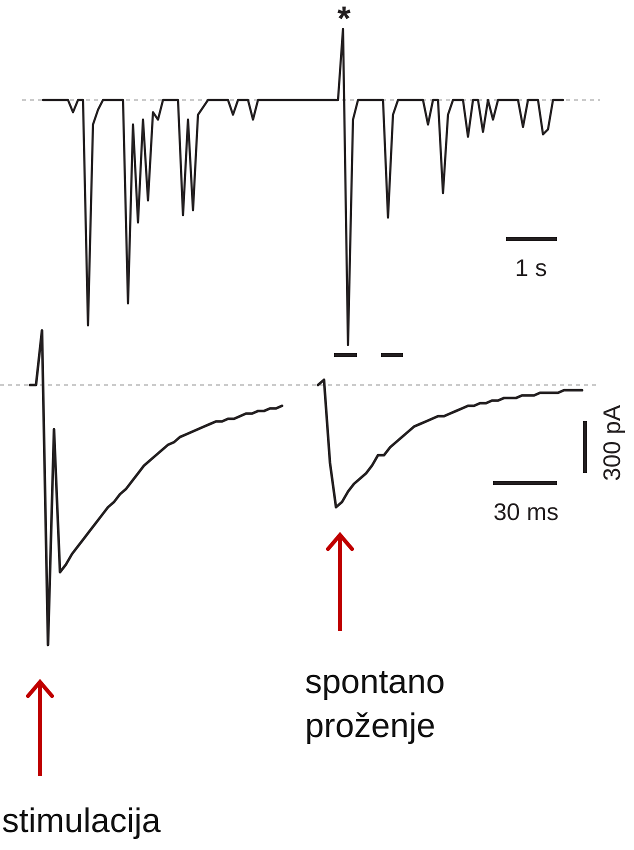 This screenshot has height=850, width=634. Describe the element at coordinates (344, 19) in the screenshot. I see `annotation: *` at that location.